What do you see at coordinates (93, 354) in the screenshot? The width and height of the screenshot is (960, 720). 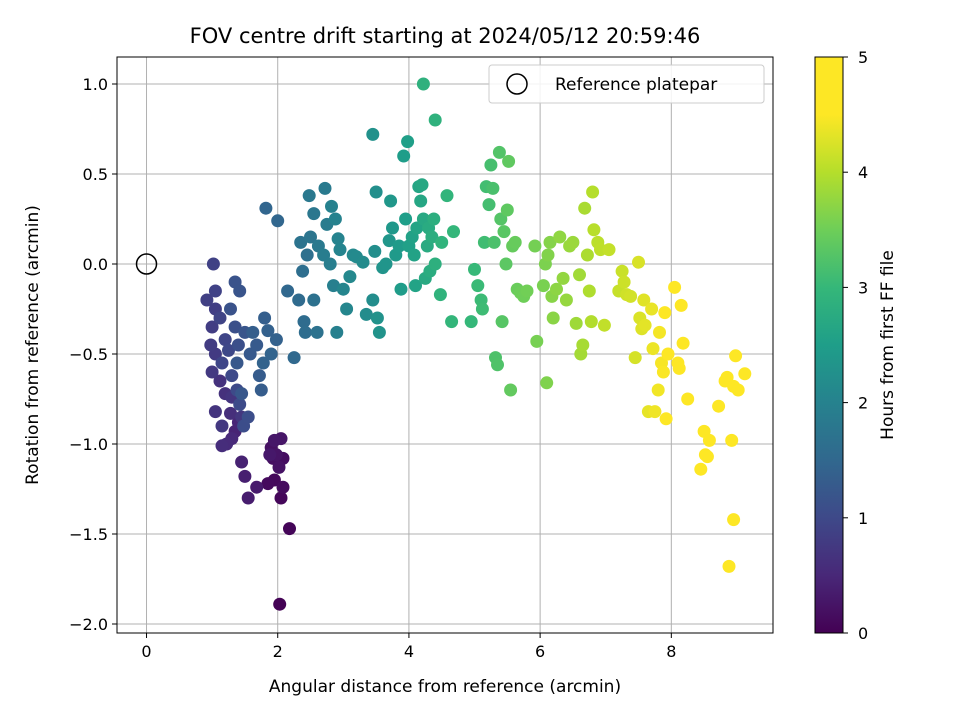 I see `y-axis-ticks: 1.0 0.5 0.0 −0.5 −1.0 −1.5 −2.0` at bounding box center [93, 354].